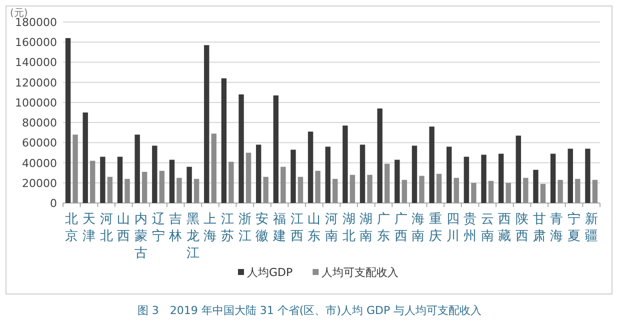 This screenshot has width=619, height=324. Describe the element at coordinates (19, 13) in the screenshot. I see `y-axis-title: (元)` at that location.